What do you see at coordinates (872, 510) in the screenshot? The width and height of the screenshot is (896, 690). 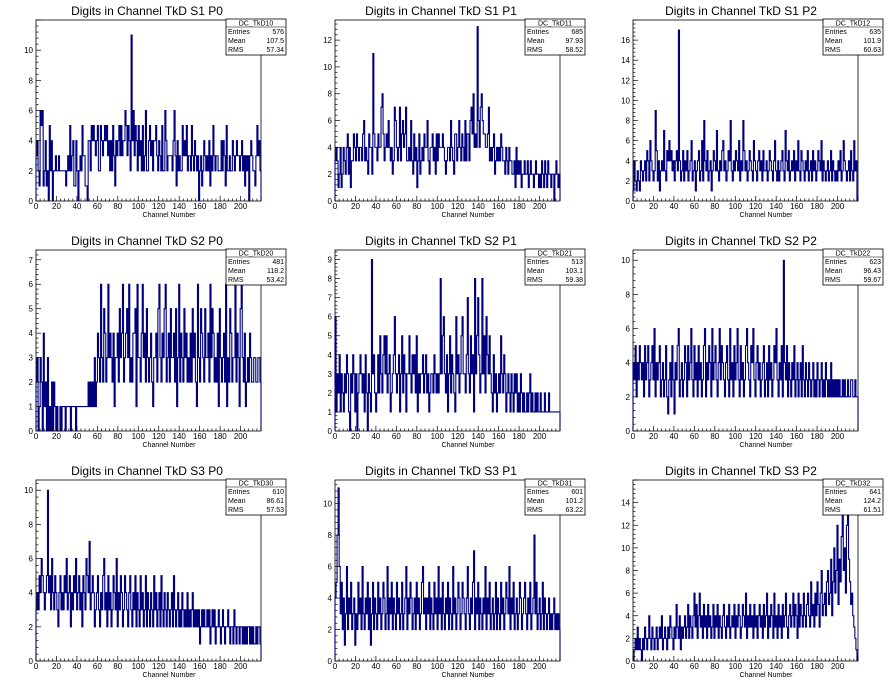 I see `stats-rms-value: 61.51` at bounding box center [872, 510].